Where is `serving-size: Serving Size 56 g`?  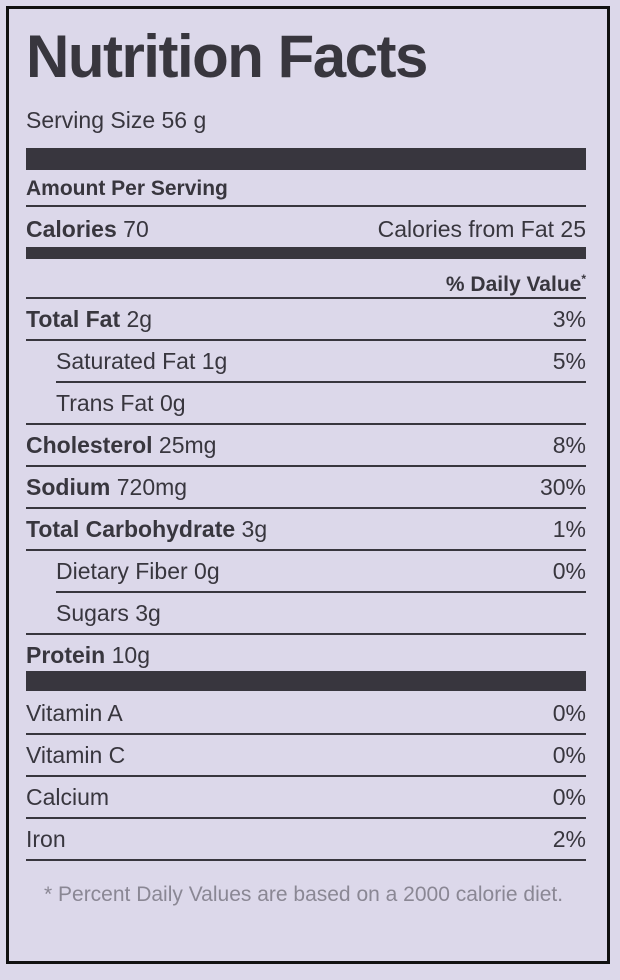 serving-size: Serving Size 56 g is located at coordinates (116, 120).